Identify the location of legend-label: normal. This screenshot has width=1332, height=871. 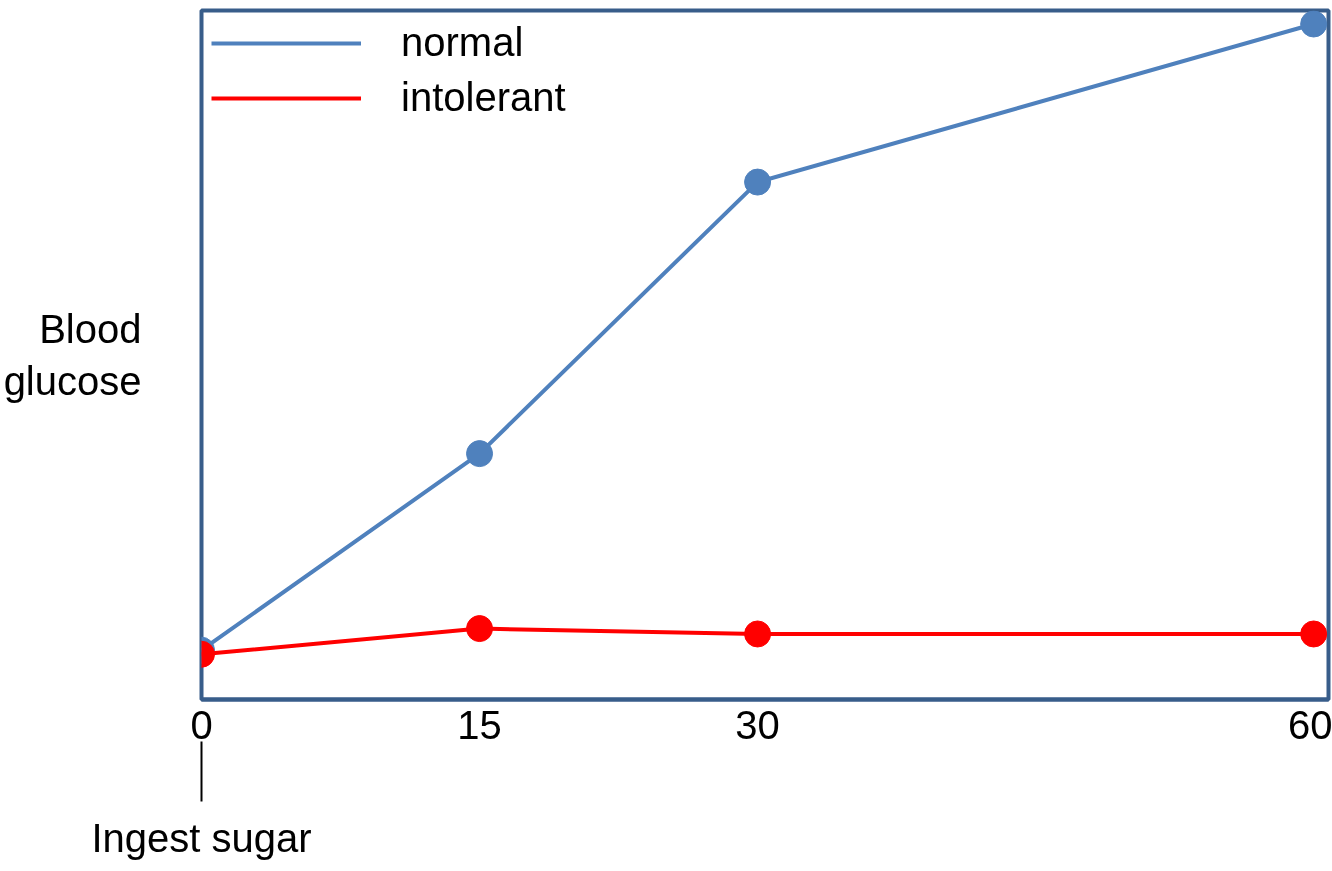
(462, 42).